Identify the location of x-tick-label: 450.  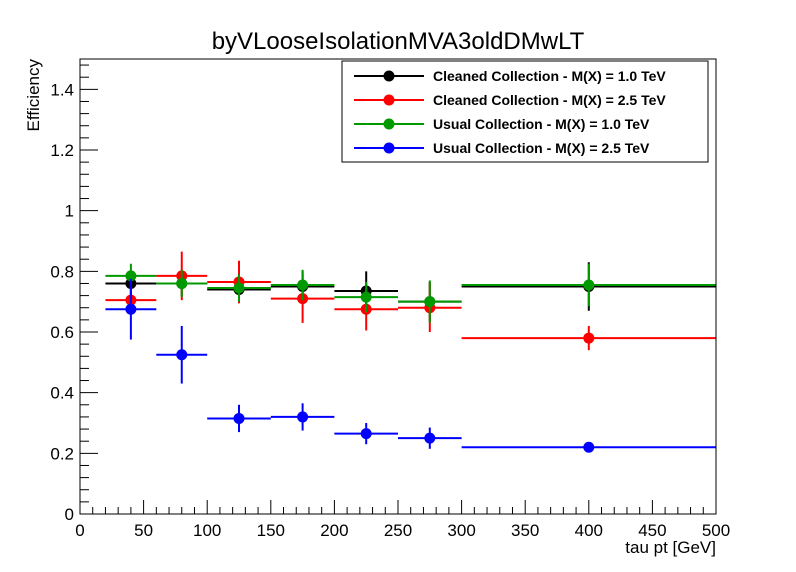
(652, 530).